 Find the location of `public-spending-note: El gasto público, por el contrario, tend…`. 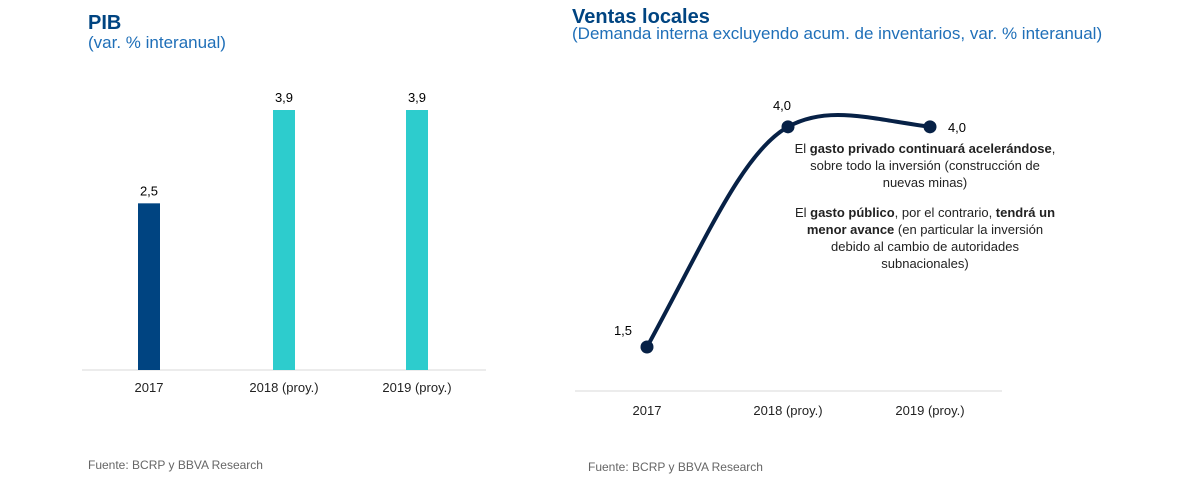

public-spending-note: El gasto público, por el contrario, tend… is located at coordinates (925, 238).